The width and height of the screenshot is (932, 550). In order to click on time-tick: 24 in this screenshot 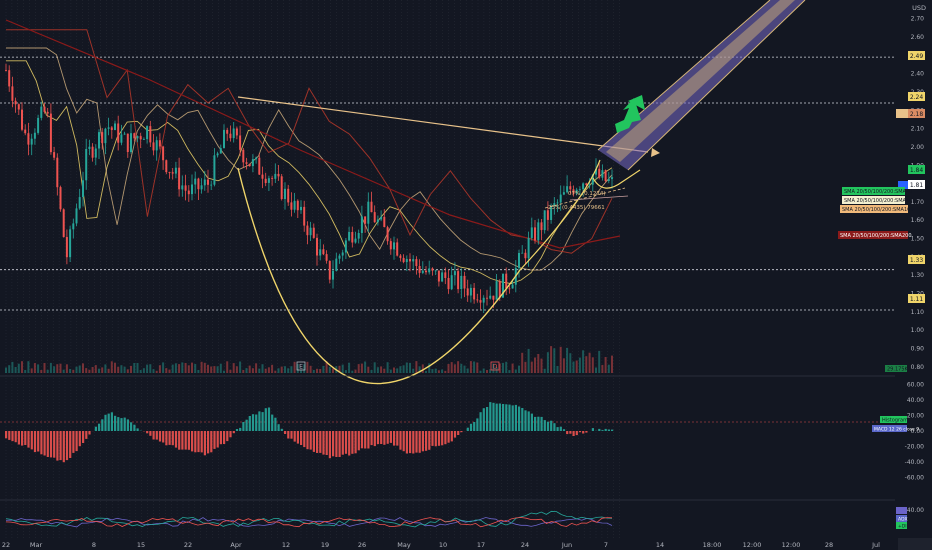, I will do `click(525, 545)`.